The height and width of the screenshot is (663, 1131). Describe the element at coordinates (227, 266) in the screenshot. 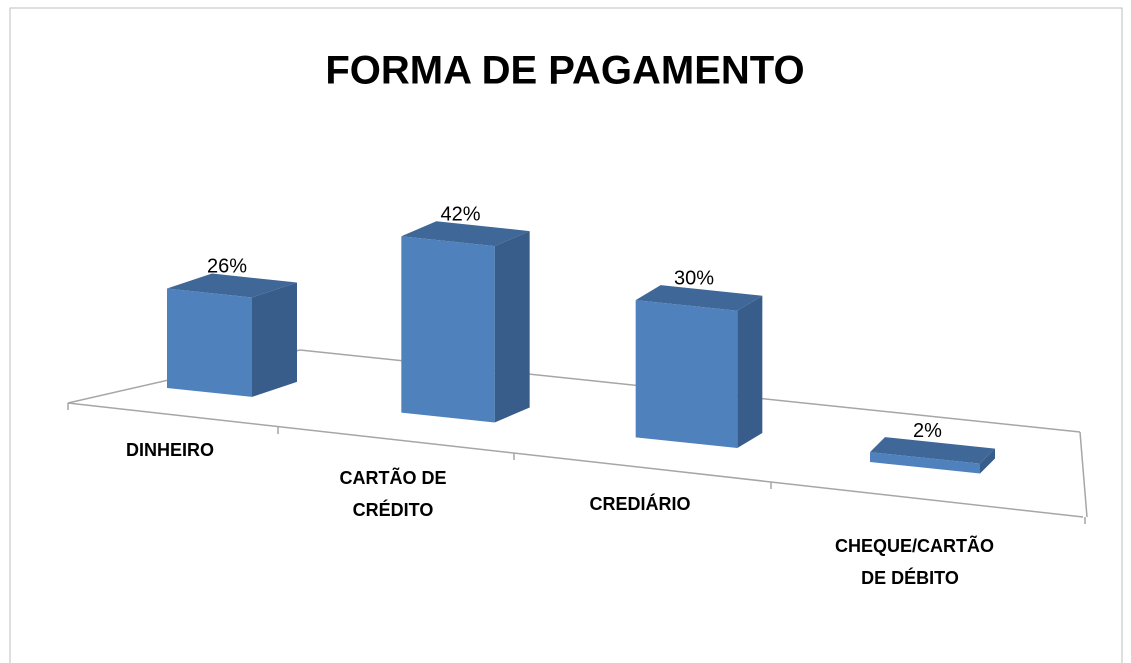

I see `data-label: 26%` at that location.